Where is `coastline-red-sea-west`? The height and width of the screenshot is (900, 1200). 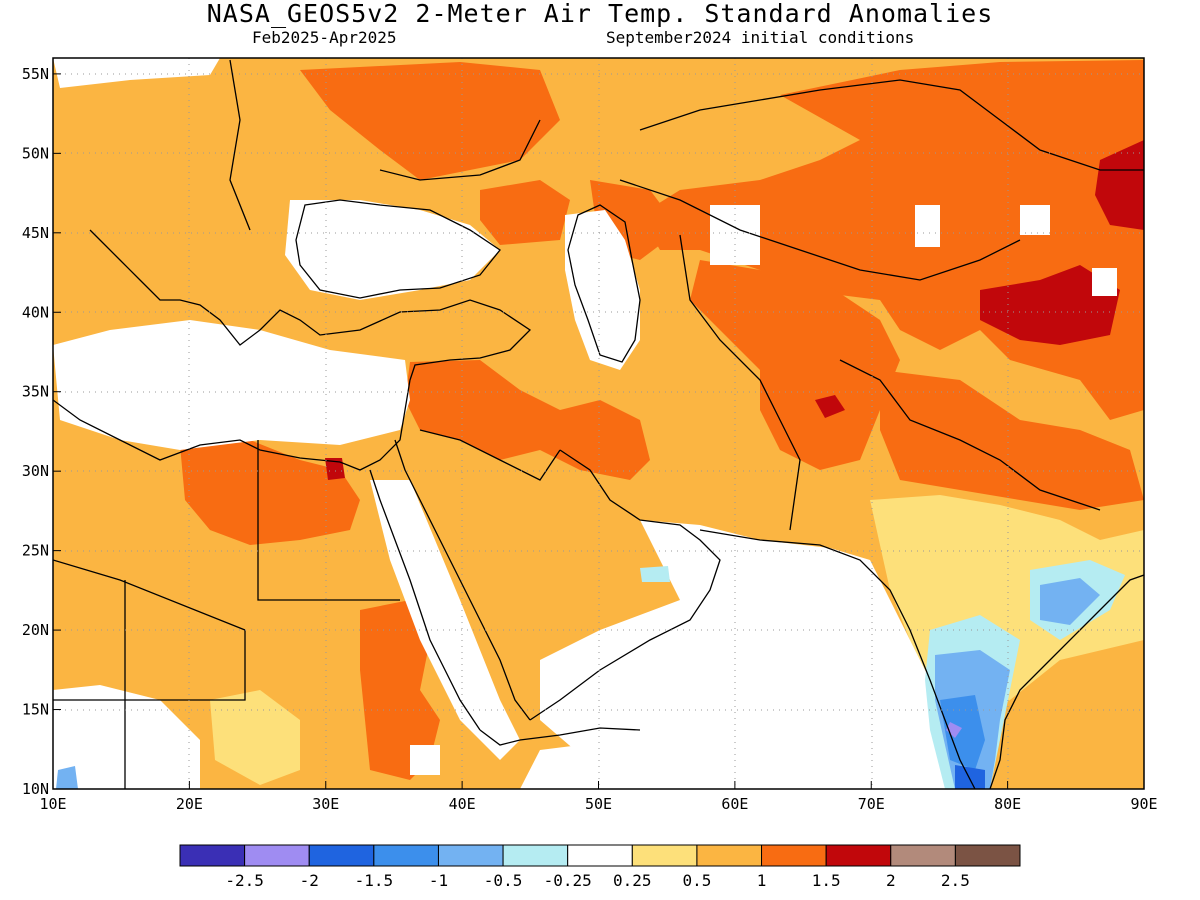
coastline-red-sea-west is located at coordinates (425, 600).